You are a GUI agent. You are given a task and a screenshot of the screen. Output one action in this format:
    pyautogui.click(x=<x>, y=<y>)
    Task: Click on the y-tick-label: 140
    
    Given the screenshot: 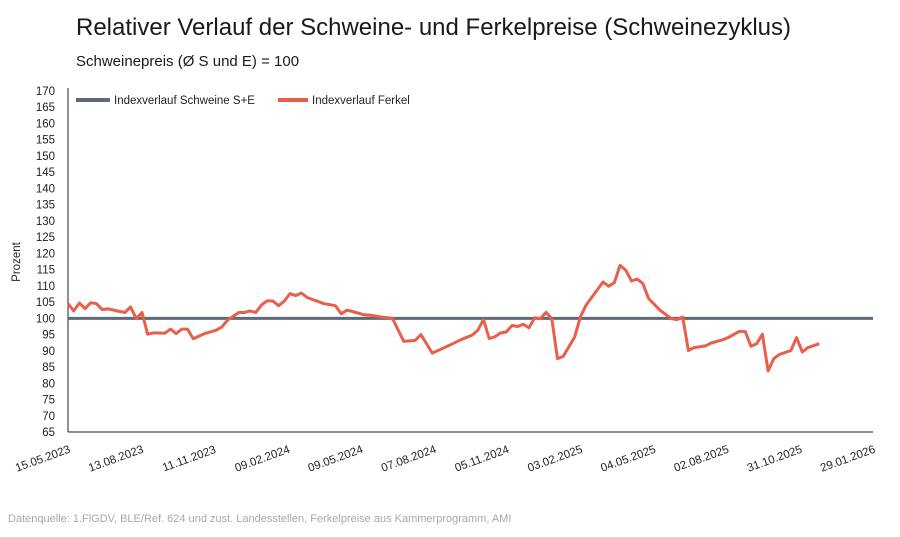 What is the action you would take?
    pyautogui.click(x=45, y=189)
    